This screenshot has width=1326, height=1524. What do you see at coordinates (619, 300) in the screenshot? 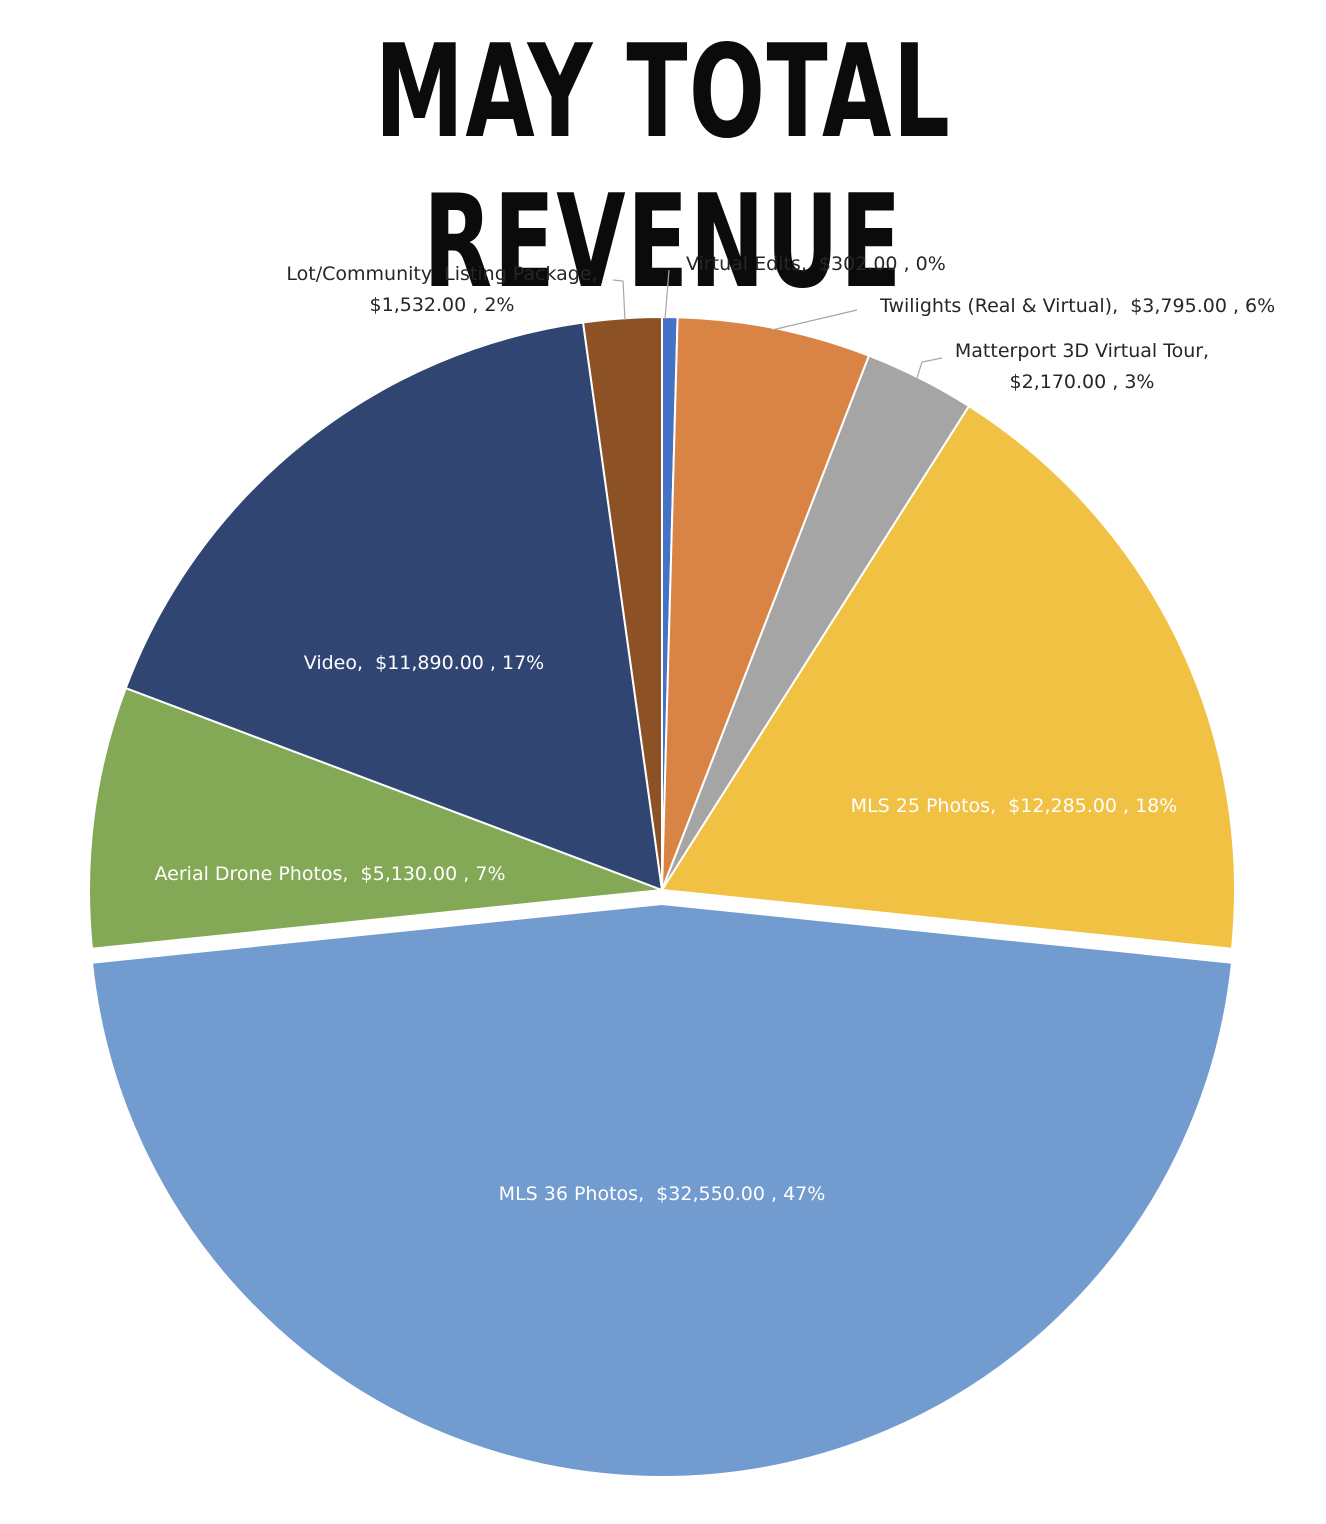
I see `leader-line-lot-community-listing-package` at bounding box center [619, 300].